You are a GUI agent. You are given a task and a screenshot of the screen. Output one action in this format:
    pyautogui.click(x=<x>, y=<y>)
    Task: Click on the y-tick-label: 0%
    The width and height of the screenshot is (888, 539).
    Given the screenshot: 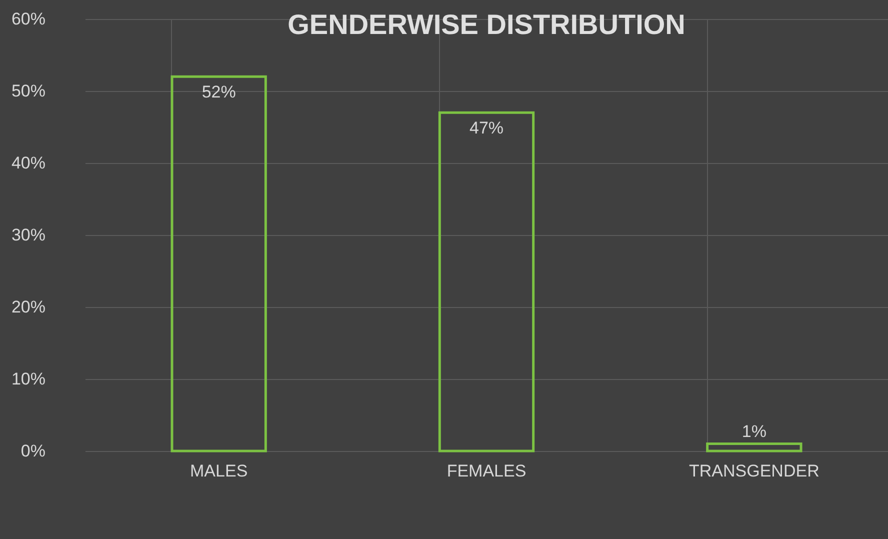 What is the action you would take?
    pyautogui.click(x=33, y=451)
    